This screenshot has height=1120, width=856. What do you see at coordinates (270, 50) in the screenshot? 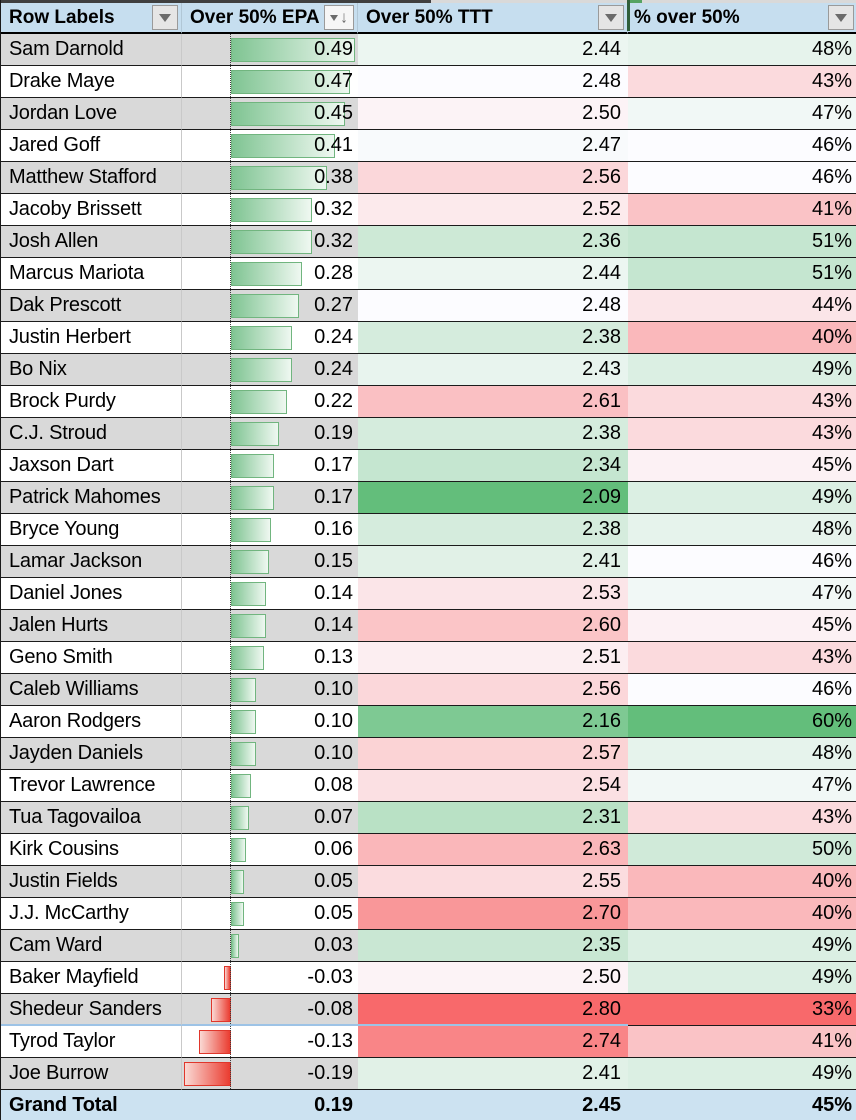
I see `epa-value-cell: 0.49` at bounding box center [270, 50].